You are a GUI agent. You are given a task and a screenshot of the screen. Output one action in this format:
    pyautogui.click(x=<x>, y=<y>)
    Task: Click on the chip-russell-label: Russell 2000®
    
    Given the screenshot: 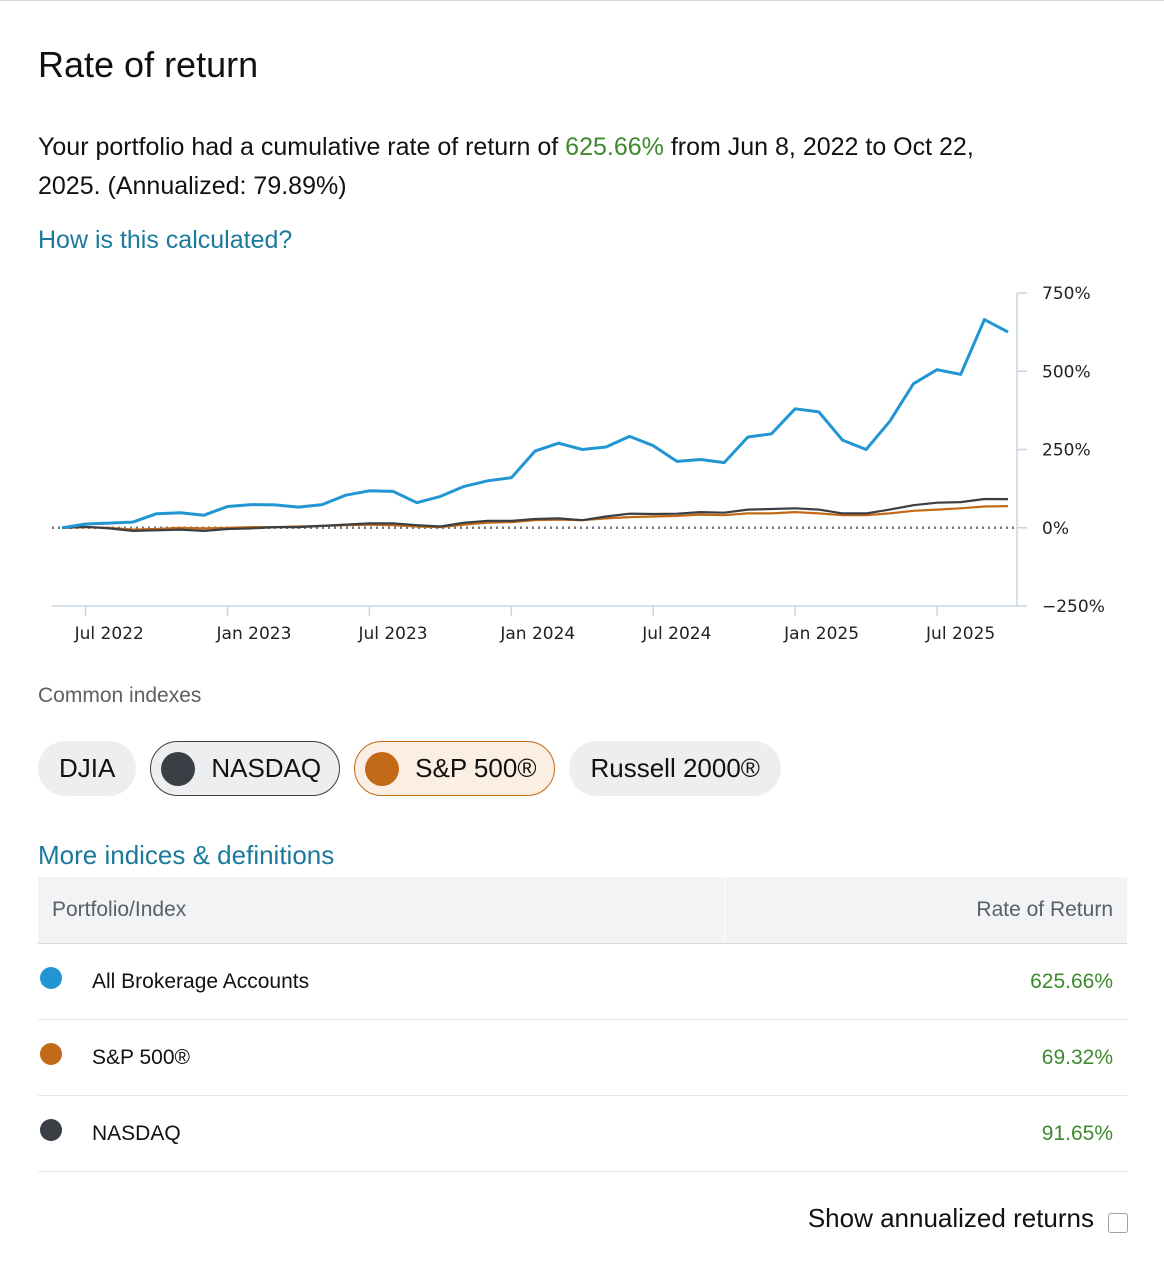 What is the action you would take?
    pyautogui.click(x=675, y=768)
    